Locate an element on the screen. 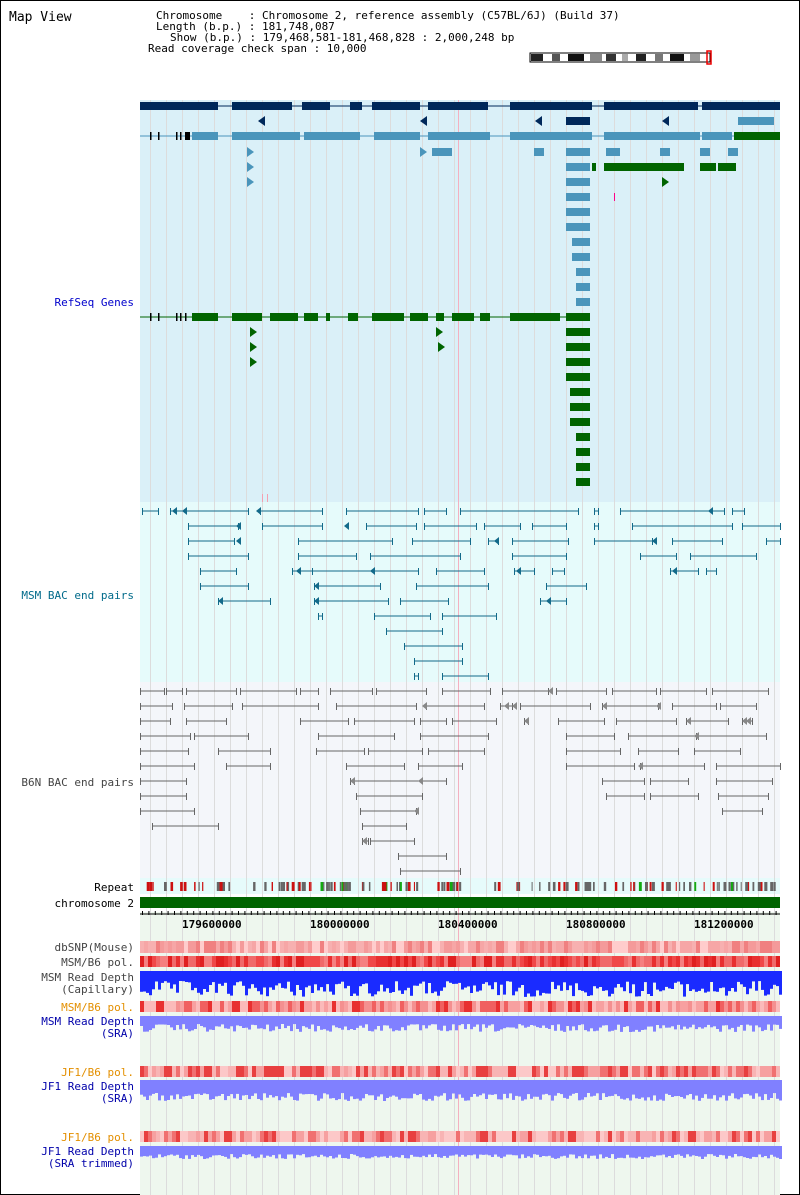  jf1-depth-sra-label: JF1 Read Depth (SRA) is located at coordinates (87, 1093).